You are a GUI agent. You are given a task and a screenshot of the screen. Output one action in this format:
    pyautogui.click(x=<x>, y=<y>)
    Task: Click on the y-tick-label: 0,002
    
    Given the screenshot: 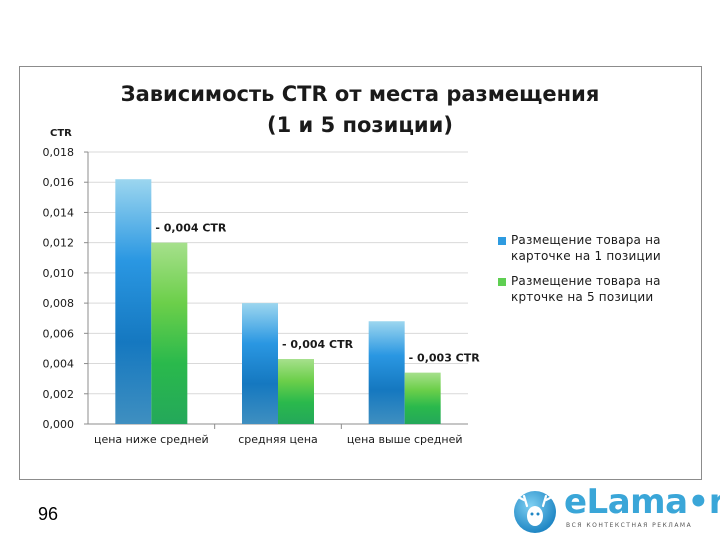 What is the action you would take?
    pyautogui.click(x=59, y=394)
    